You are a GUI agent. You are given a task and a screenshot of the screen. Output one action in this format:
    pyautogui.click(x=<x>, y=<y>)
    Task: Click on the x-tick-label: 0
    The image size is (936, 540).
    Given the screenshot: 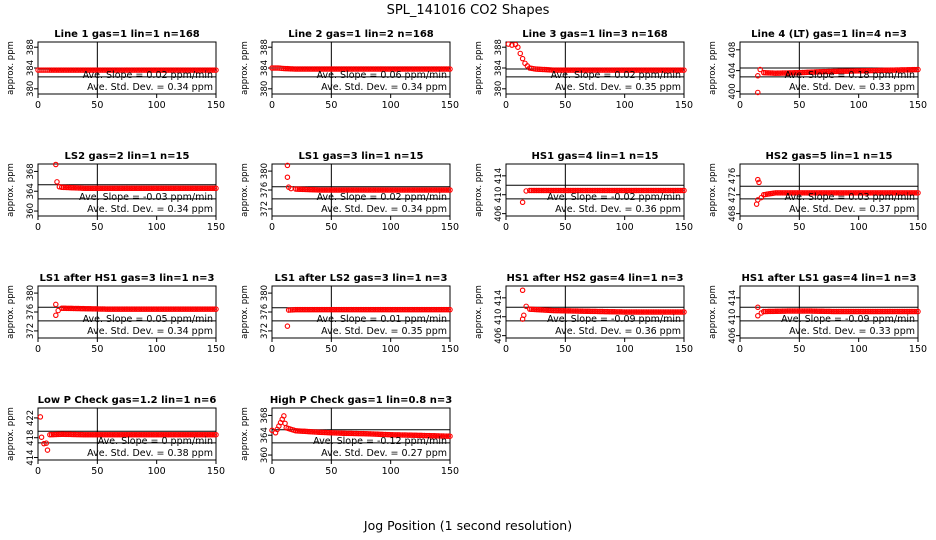 What is the action you would take?
    pyautogui.click(x=506, y=105)
    